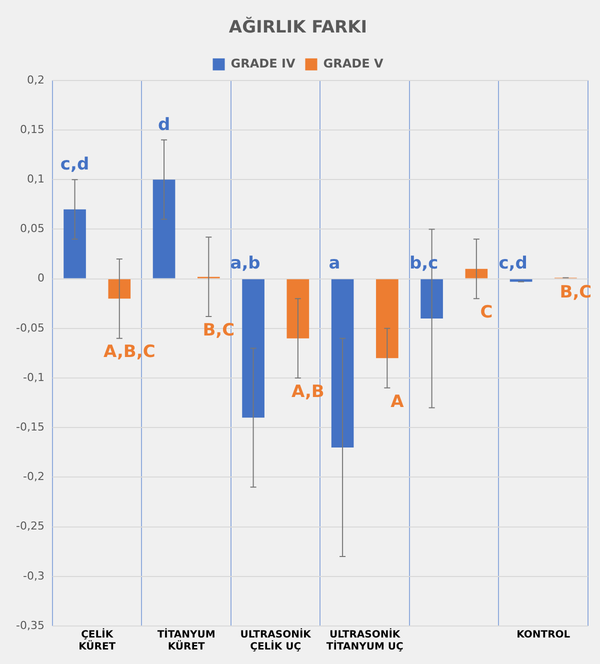 This screenshot has width=600, height=664. What do you see at coordinates (30, 526) in the screenshot?
I see `y-tick-label: -0,25` at bounding box center [30, 526].